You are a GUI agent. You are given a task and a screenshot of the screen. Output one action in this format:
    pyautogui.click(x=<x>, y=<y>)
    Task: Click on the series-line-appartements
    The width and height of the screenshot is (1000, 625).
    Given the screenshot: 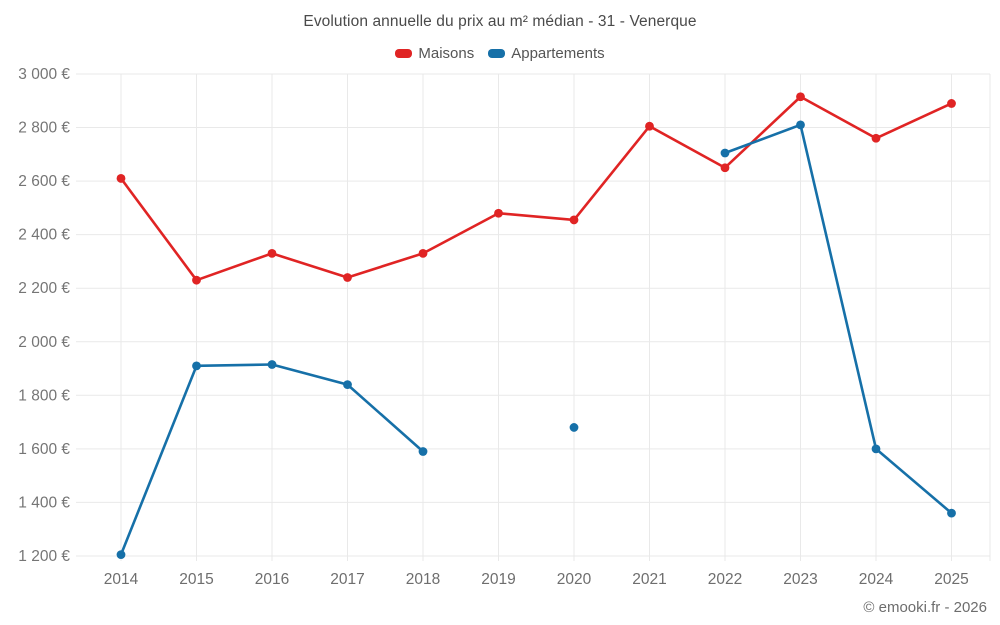 What is the action you would take?
    pyautogui.click(x=838, y=319)
    